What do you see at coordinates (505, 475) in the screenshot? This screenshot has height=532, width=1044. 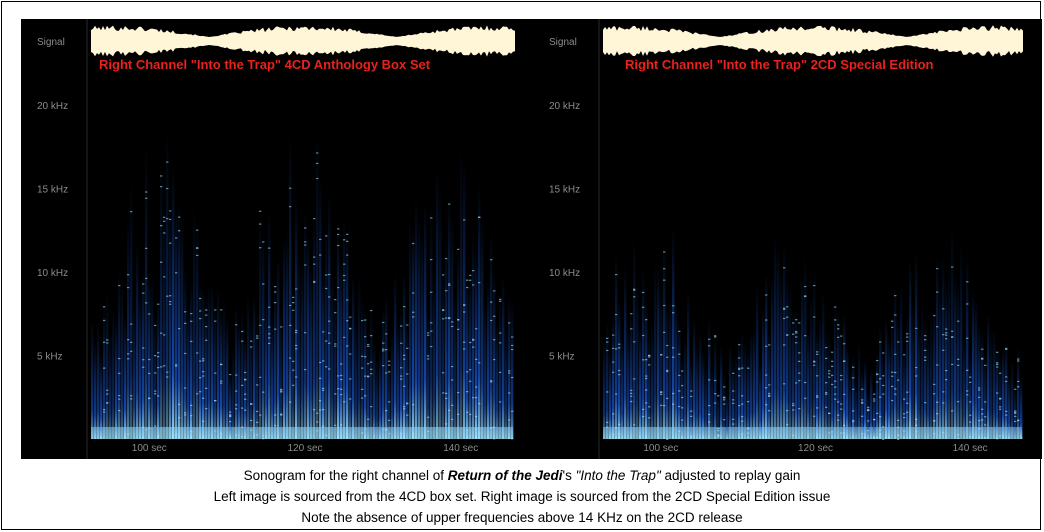 I see `caption-film-title: Return of the Jedi` at bounding box center [505, 475].